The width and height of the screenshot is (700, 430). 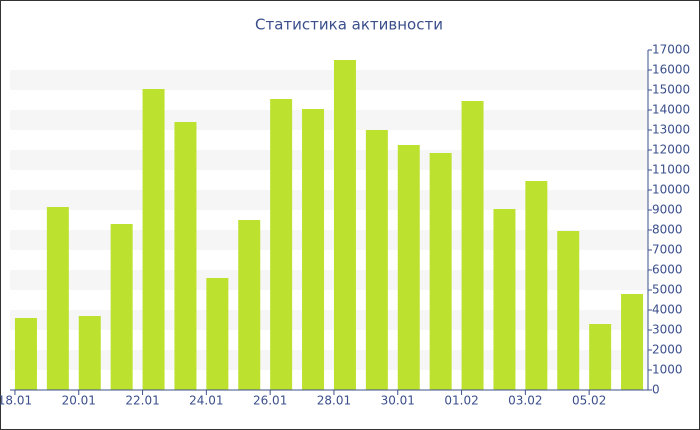 I want to click on x-tick-label: 03.02, so click(x=525, y=401).